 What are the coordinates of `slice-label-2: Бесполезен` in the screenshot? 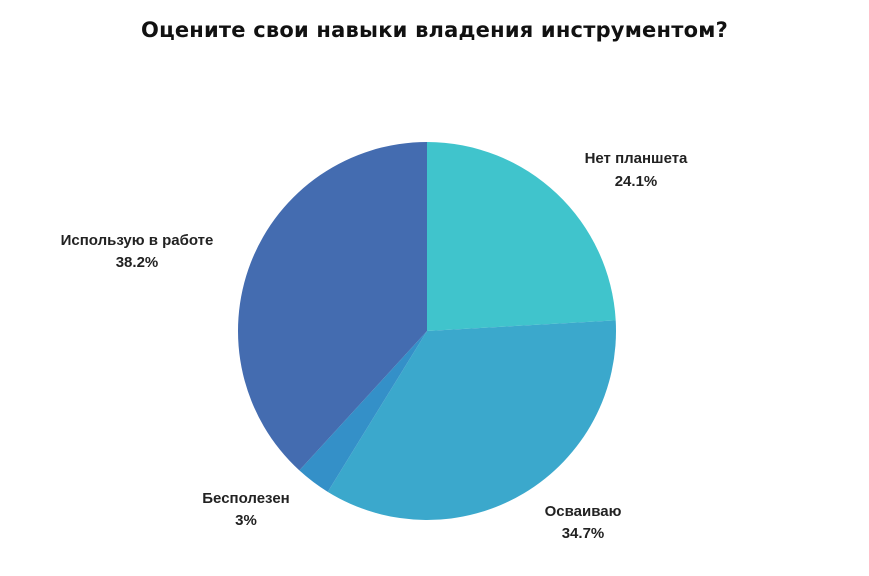 It's located at (245, 498).